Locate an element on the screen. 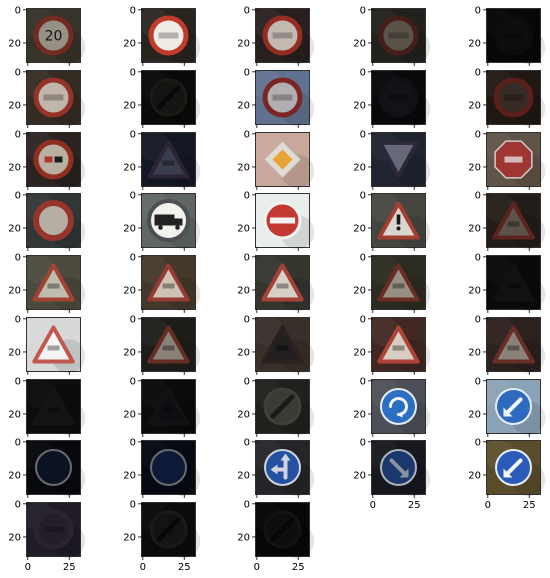  keep-left-arrow is located at coordinates (514, 406).